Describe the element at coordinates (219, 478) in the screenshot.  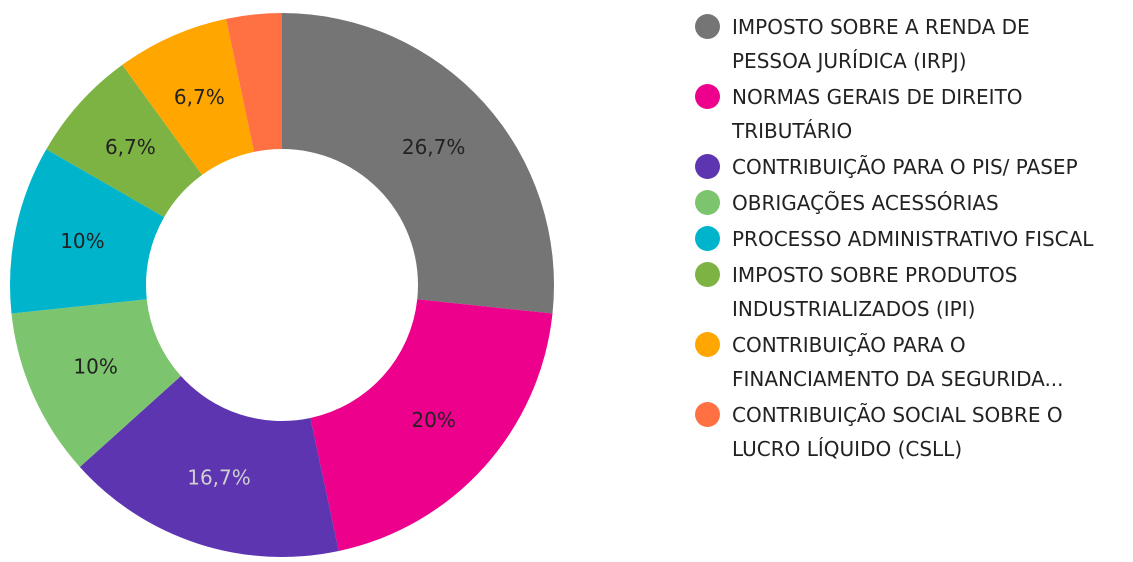
I see `value-label: 16,7%` at that location.